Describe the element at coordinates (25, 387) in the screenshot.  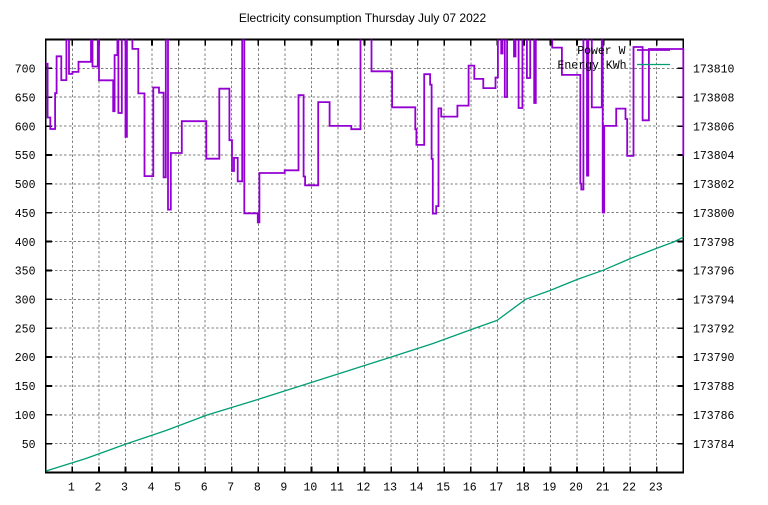
I see `svg-text: 150` at that location.